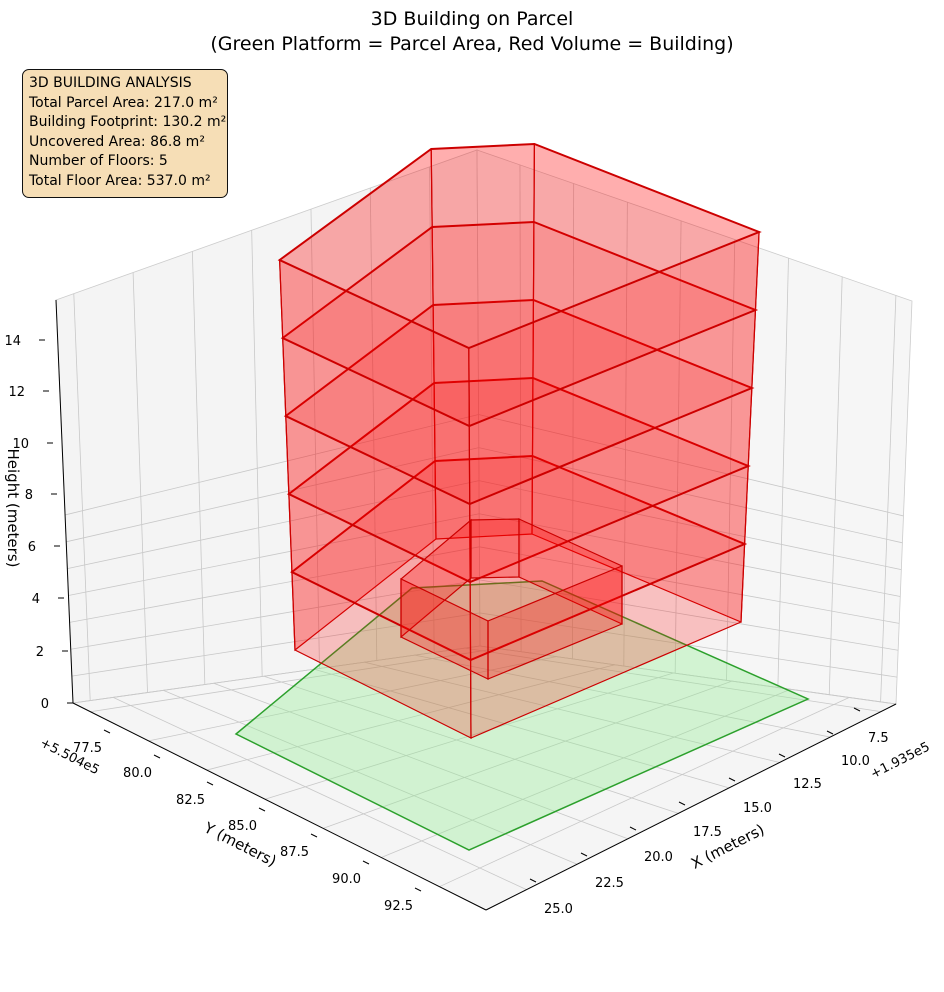  What do you see at coordinates (398, 906) in the screenshot?
I see `y-tick-label: 92.5` at bounding box center [398, 906].